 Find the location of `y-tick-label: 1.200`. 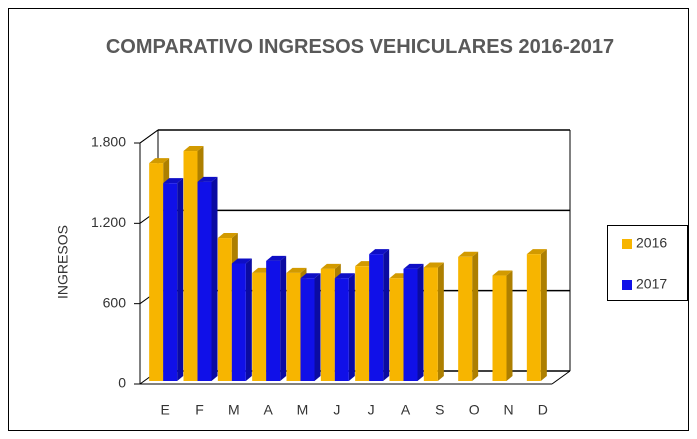

y-tick-label: 1.200 is located at coordinates (108, 222).